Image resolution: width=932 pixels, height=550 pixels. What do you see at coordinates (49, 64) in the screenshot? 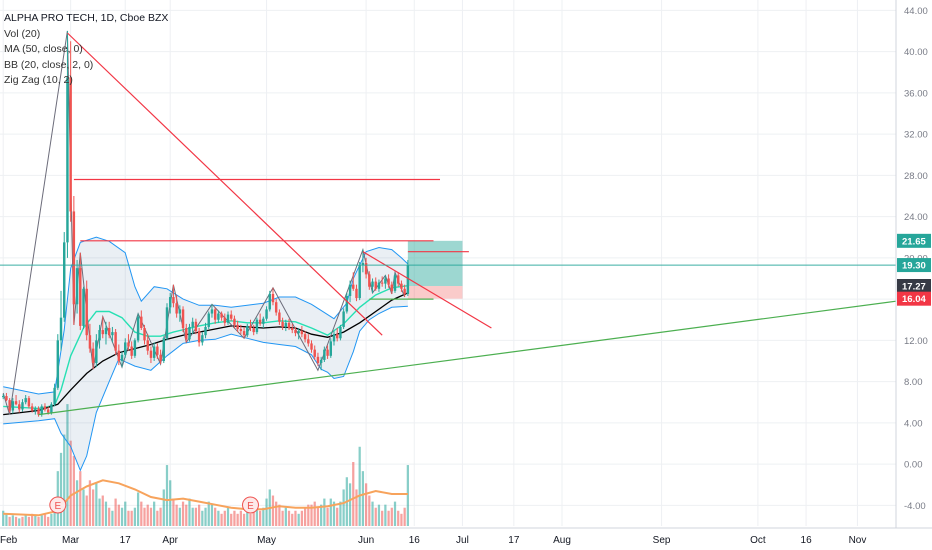
I see `legend-bollinger-bands: BB (20, close, 2, 0)` at bounding box center [49, 64].